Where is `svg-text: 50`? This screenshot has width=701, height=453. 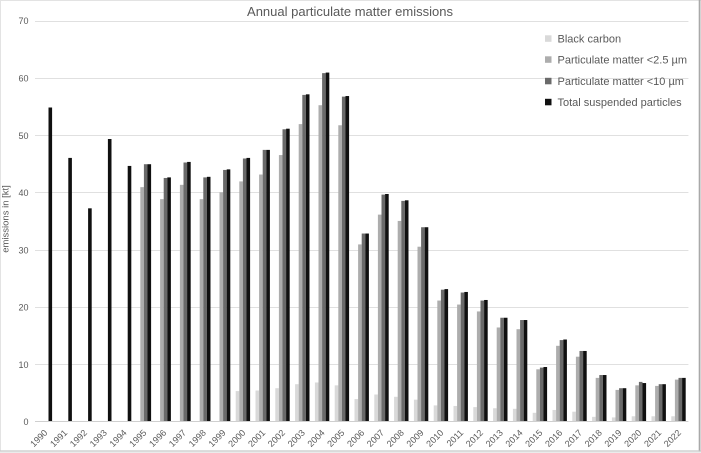
svg-text: 50 is located at coordinates (23, 136).